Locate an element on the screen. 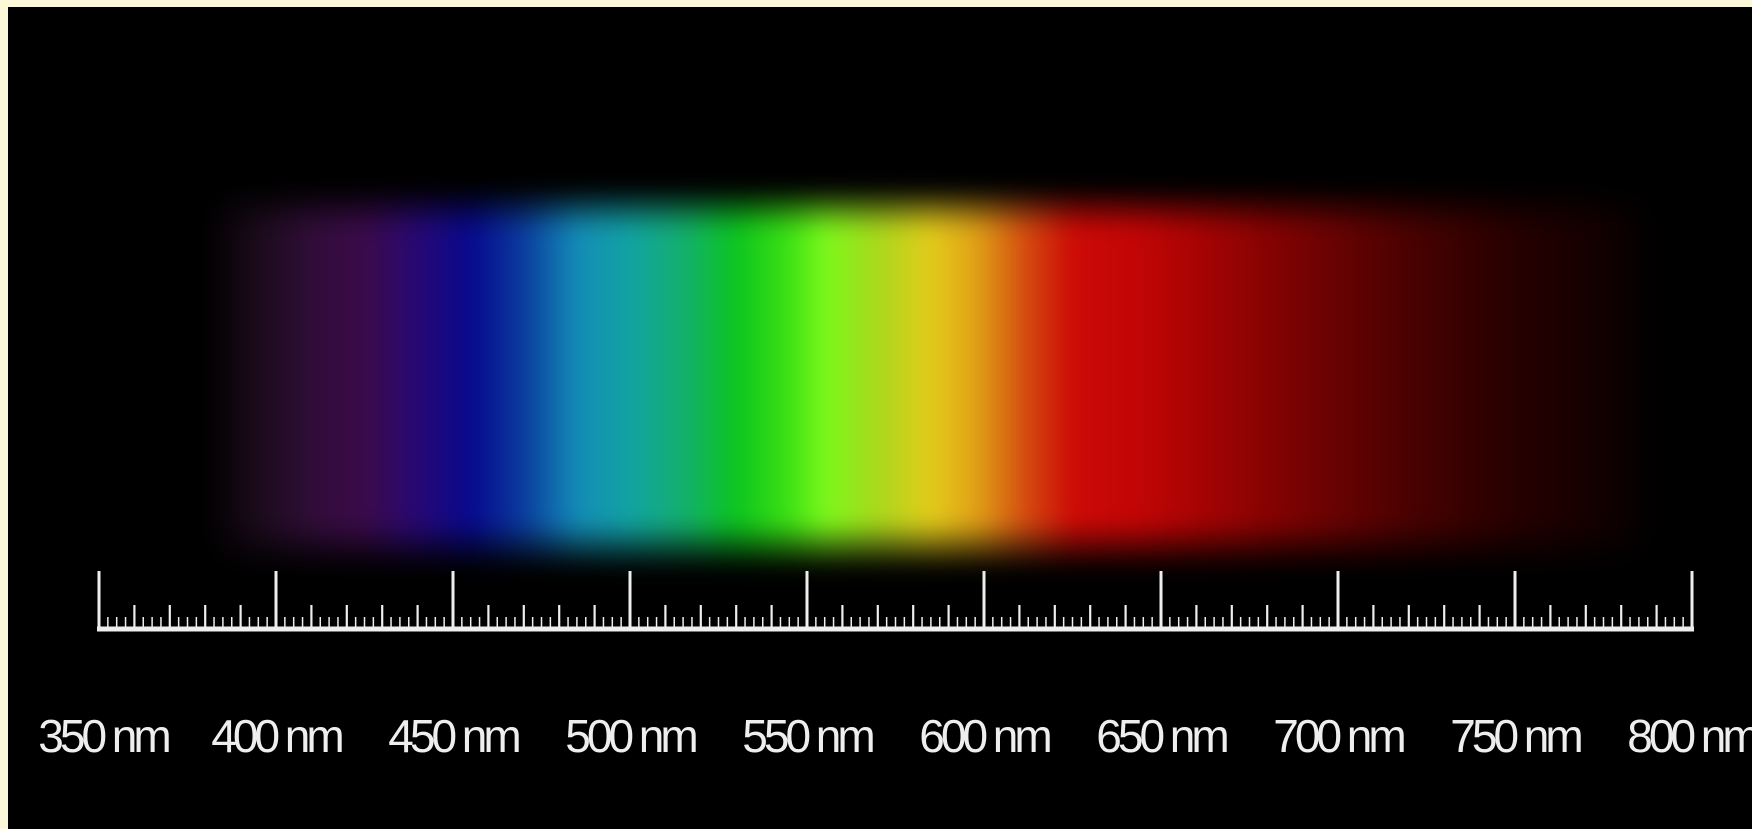  label-800: 800 nm is located at coordinates (1689, 736).